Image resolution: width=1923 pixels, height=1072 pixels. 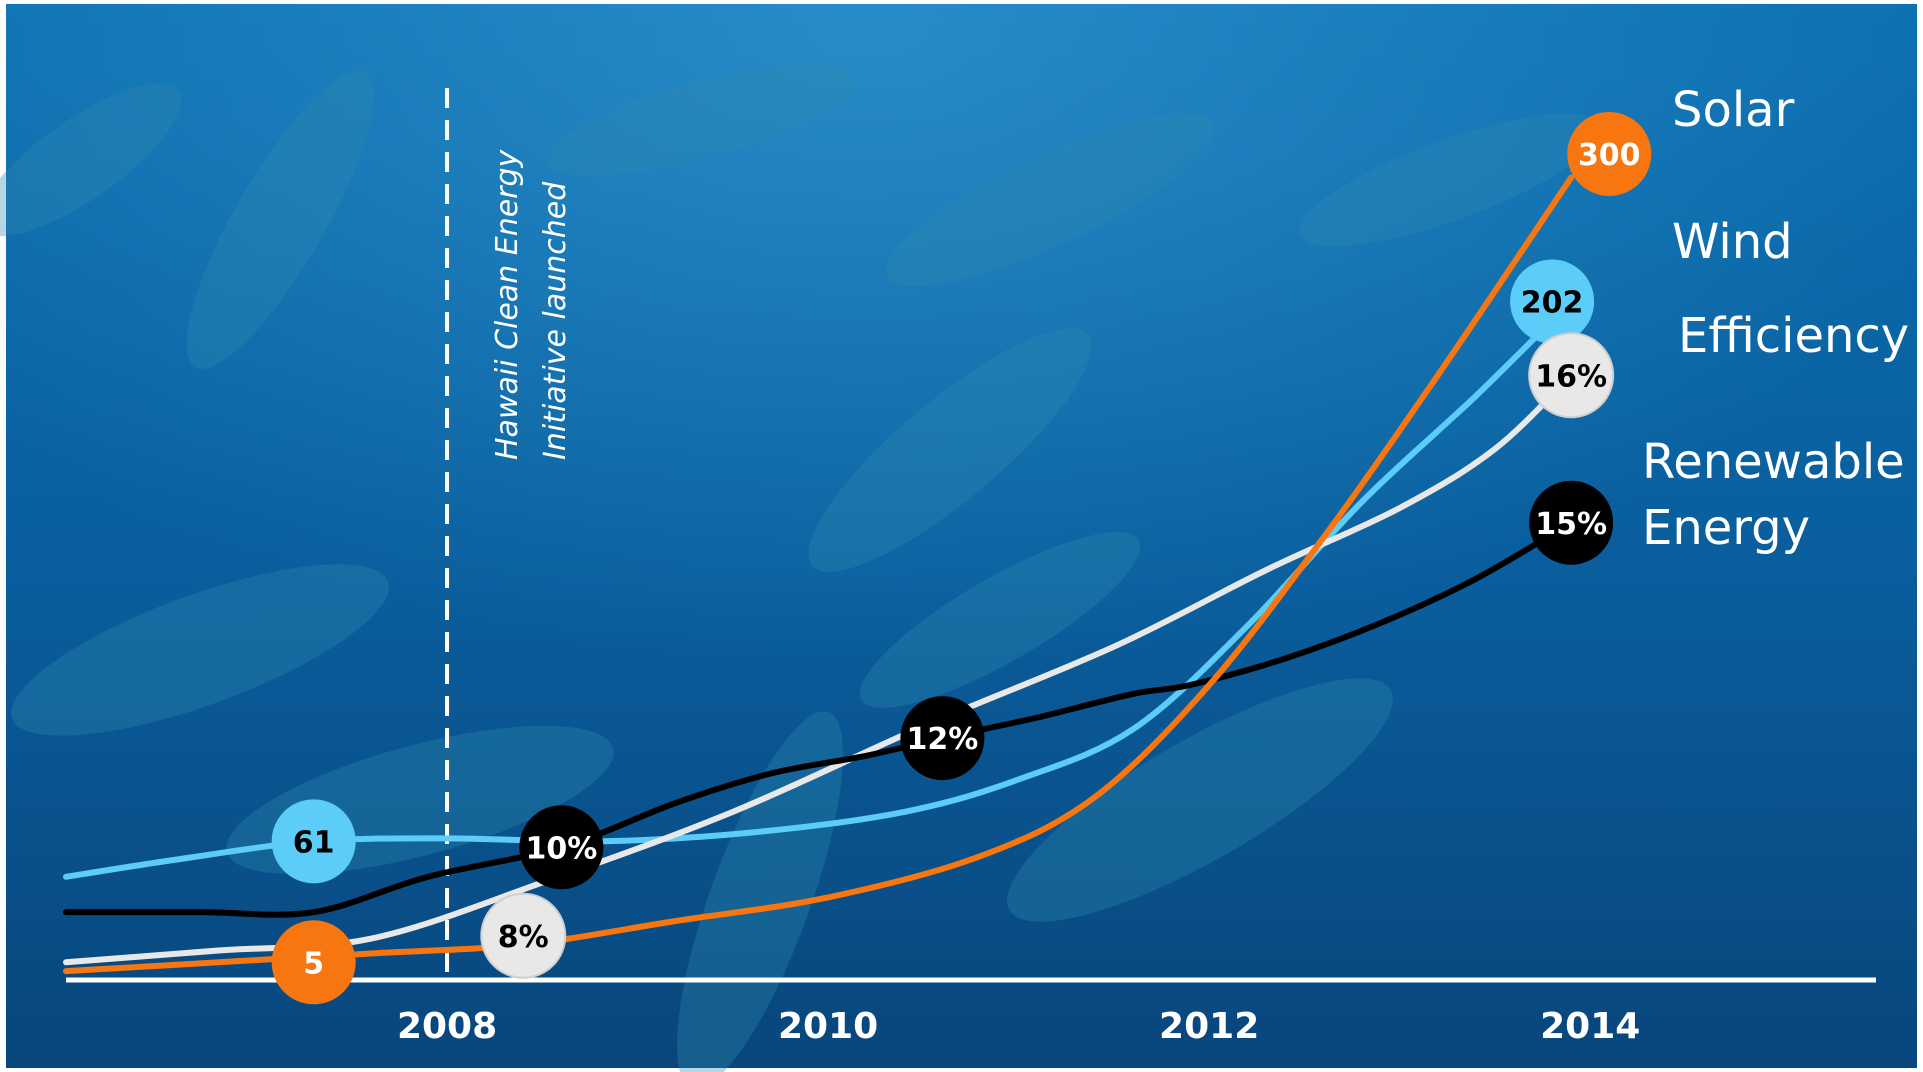 I want to click on x-tick-label-2012: 2012, so click(x=1209, y=1026).